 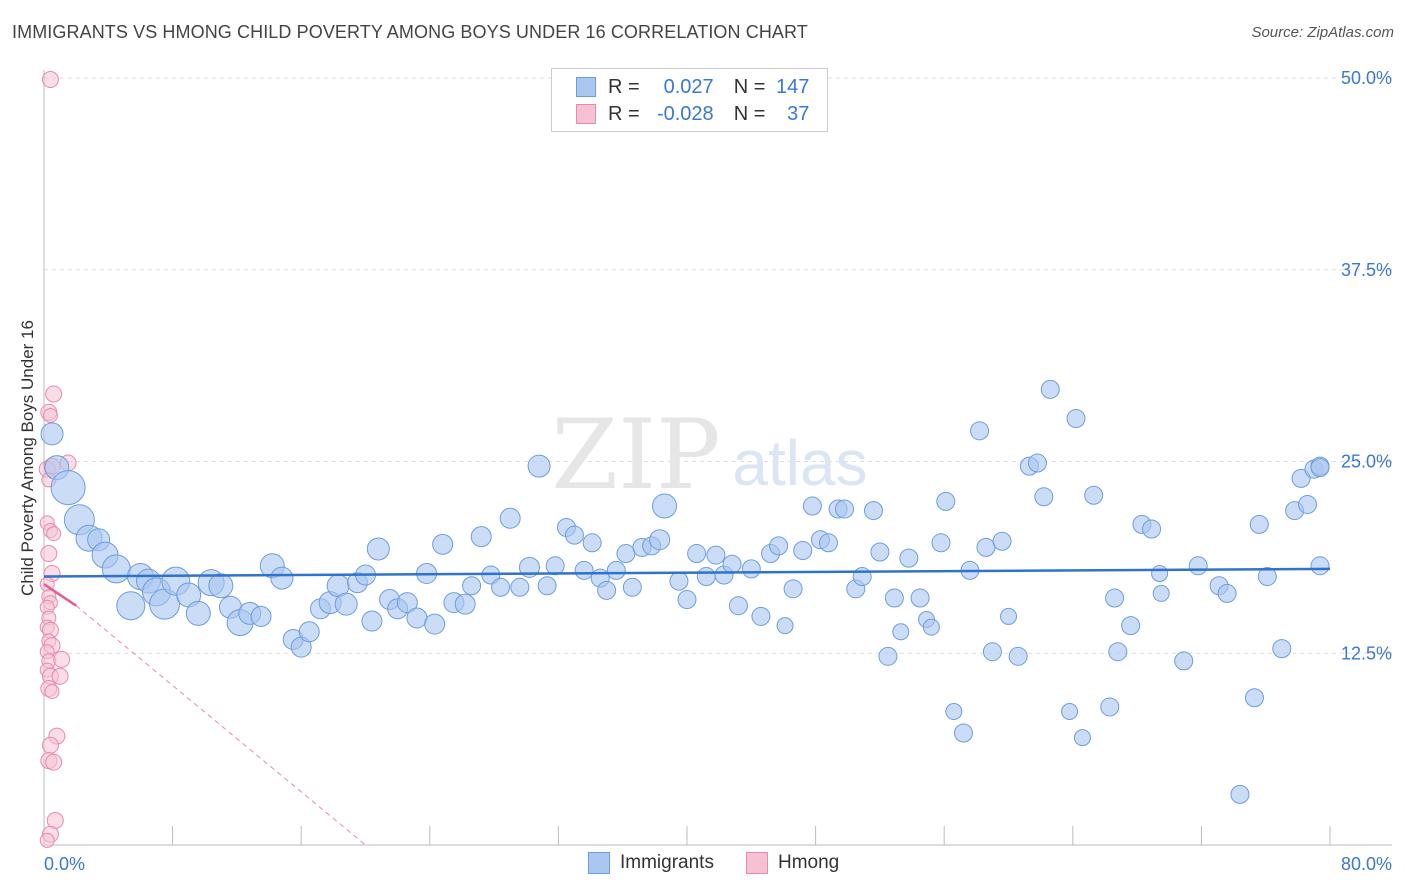 What do you see at coordinates (635, 455) in the screenshot?
I see `watermark-zip: ZIP` at bounding box center [635, 455].